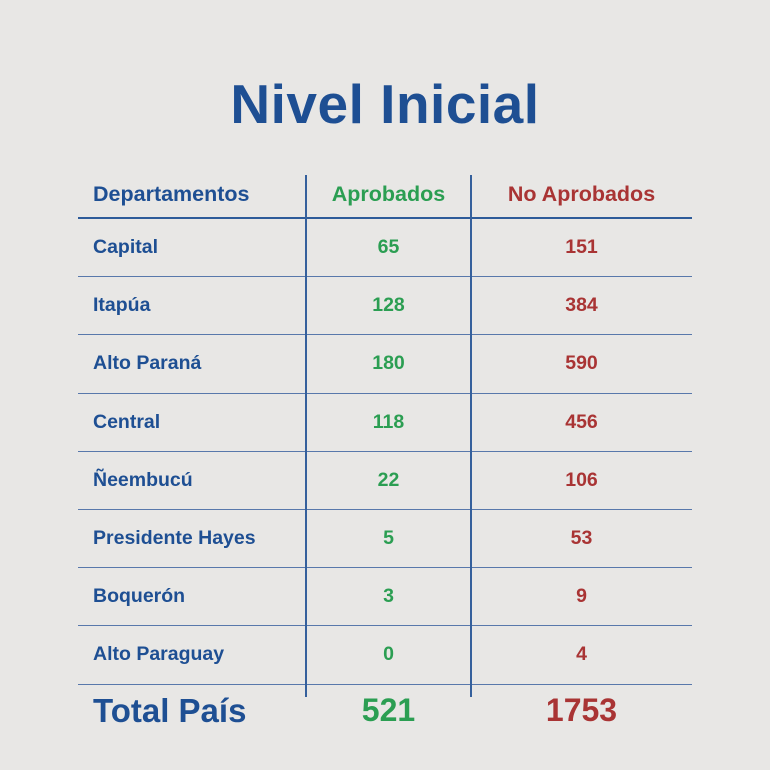 This screenshot has height=770, width=770. What do you see at coordinates (581, 305) in the screenshot?
I see `cell-no-aprobados: 384` at bounding box center [581, 305].